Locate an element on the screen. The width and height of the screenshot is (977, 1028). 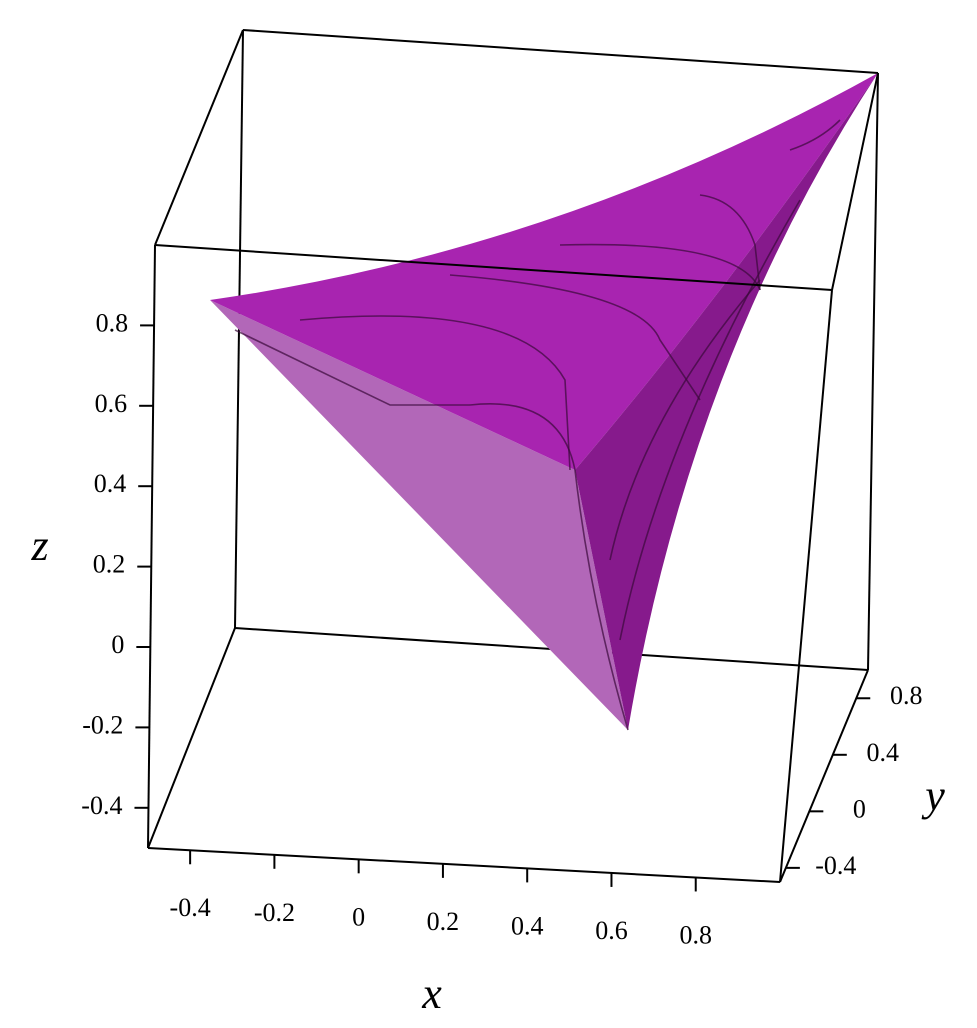
z-tick-label: 0.4 is located at coordinates (110, 483).